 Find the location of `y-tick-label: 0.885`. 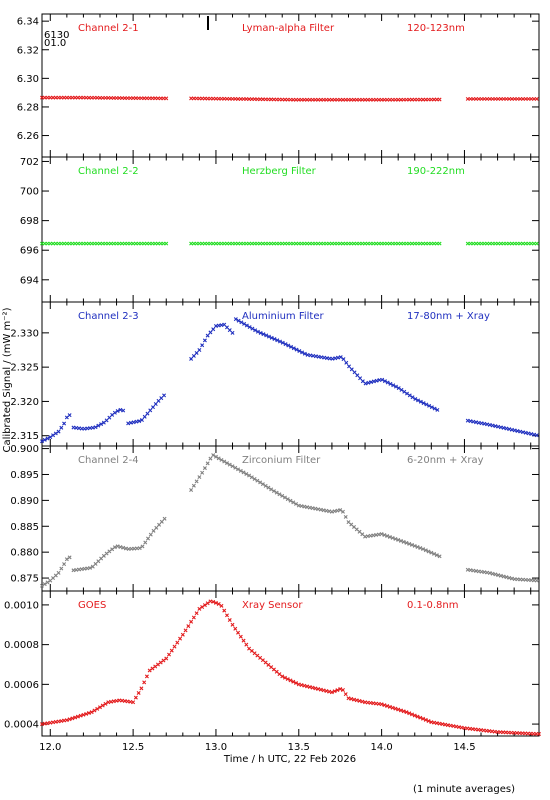

y-tick-label: 0.885 is located at coordinates (24, 527).